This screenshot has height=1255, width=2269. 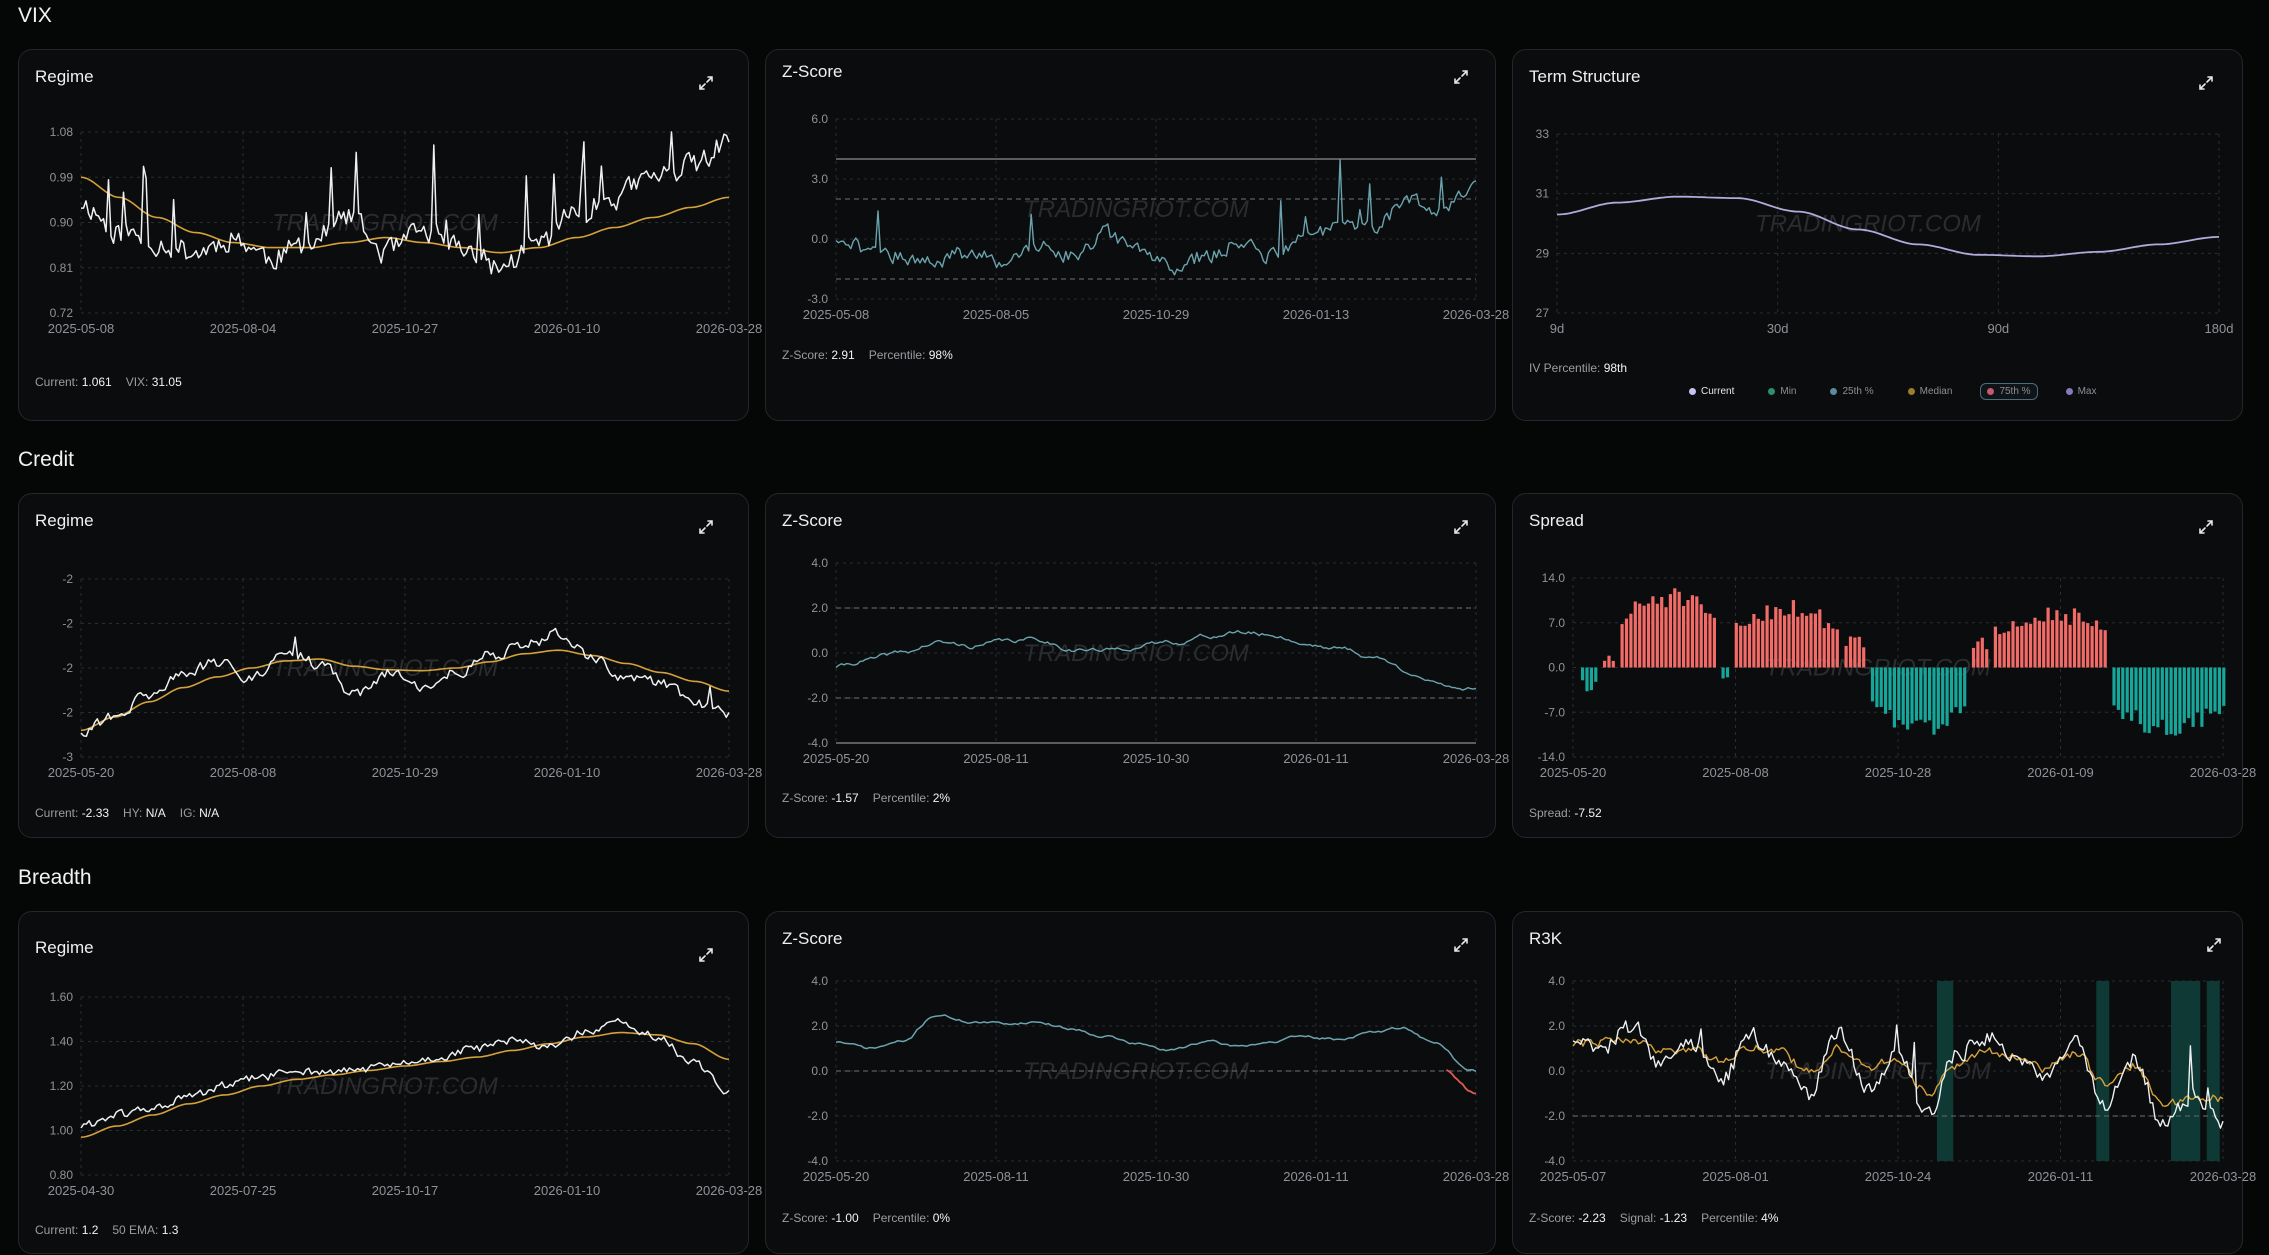 What do you see at coordinates (2081, 391) in the screenshot?
I see `legend-item: Max` at bounding box center [2081, 391].